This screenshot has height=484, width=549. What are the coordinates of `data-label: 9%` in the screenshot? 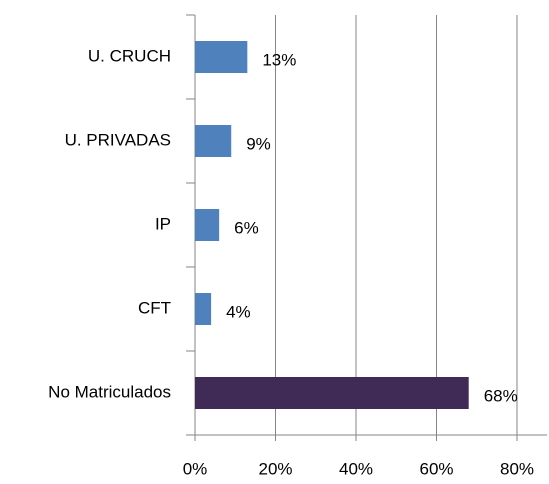 It's located at (258, 143).